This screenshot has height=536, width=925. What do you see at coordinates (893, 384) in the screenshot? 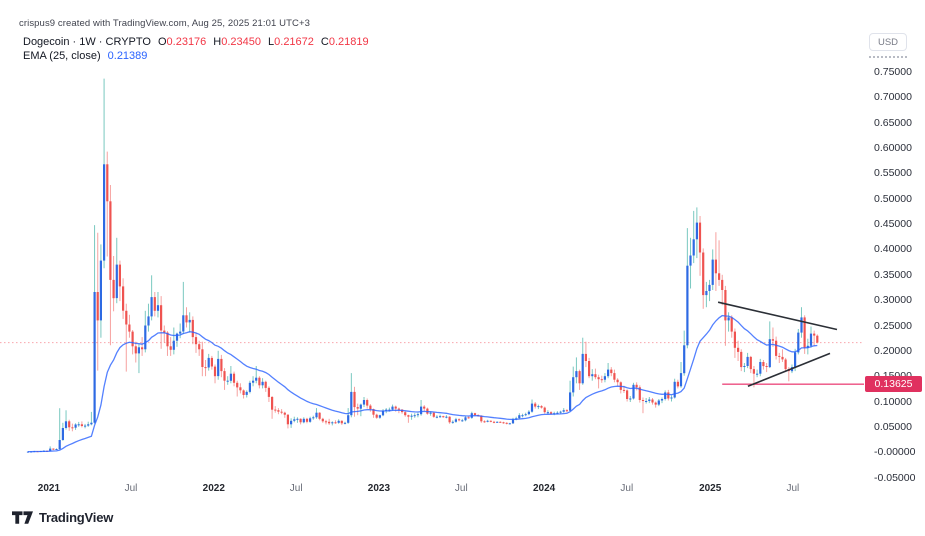
I see `price-alert-badge: 0.13625` at bounding box center [893, 384].